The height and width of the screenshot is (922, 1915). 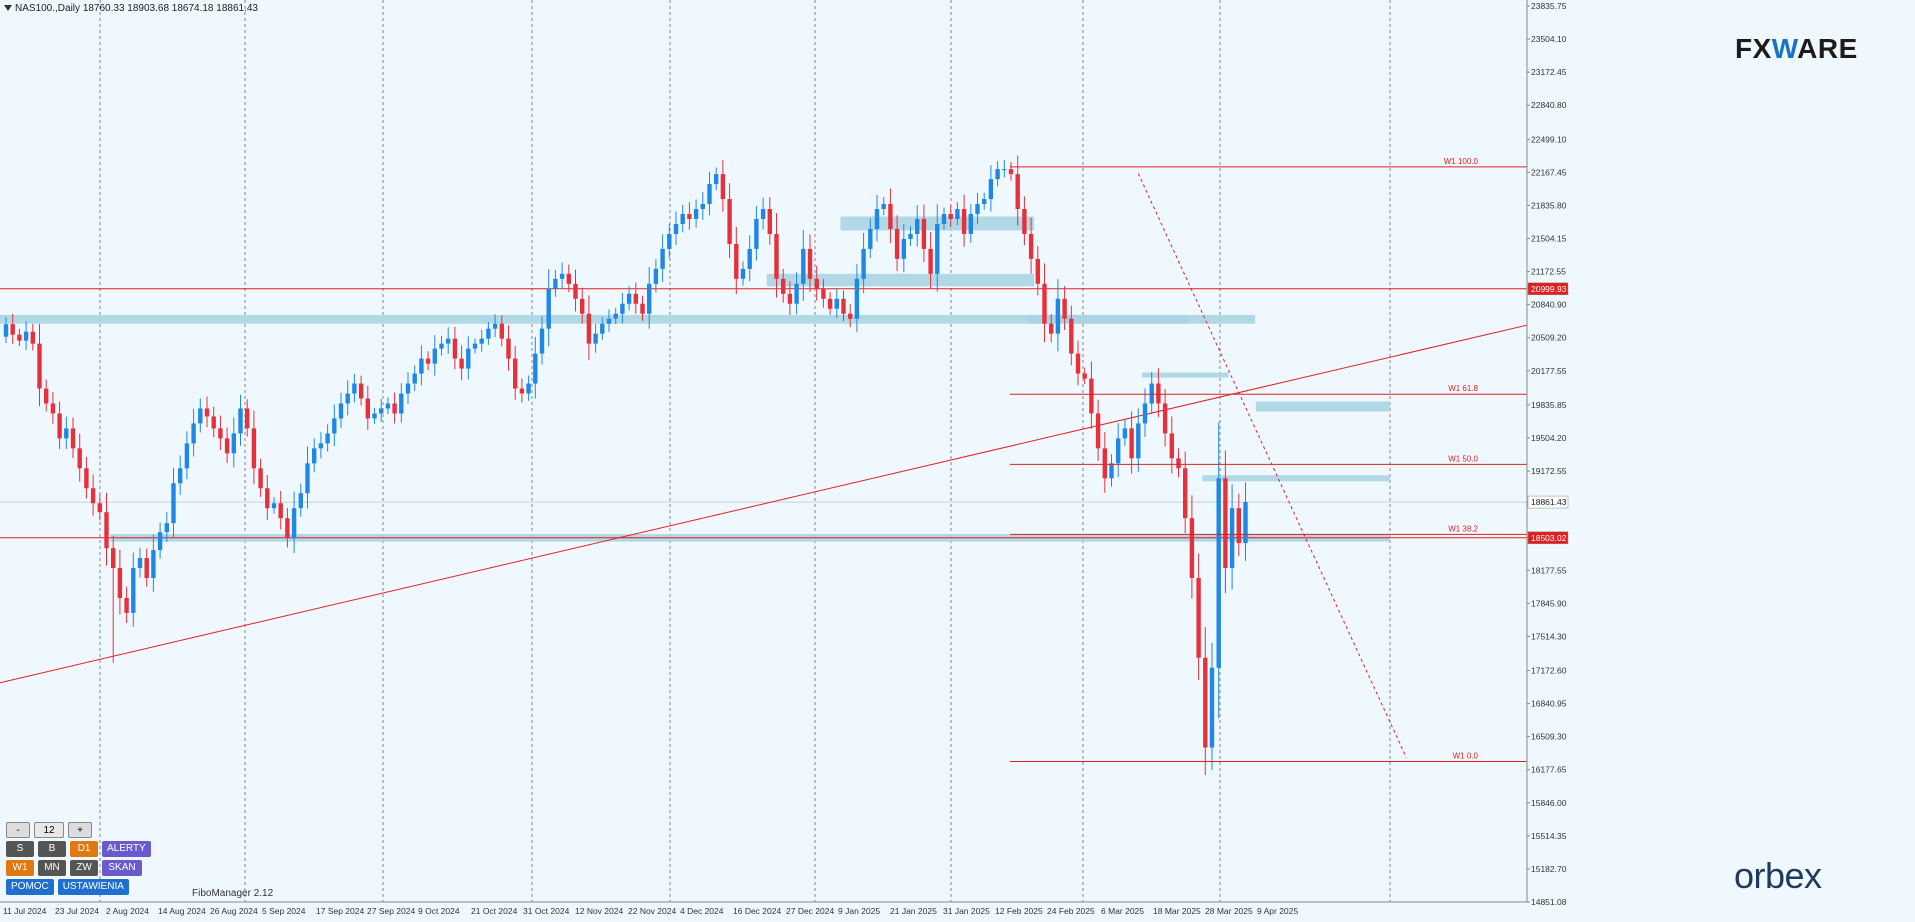 I want to click on decrease-button: -, so click(x=18, y=830).